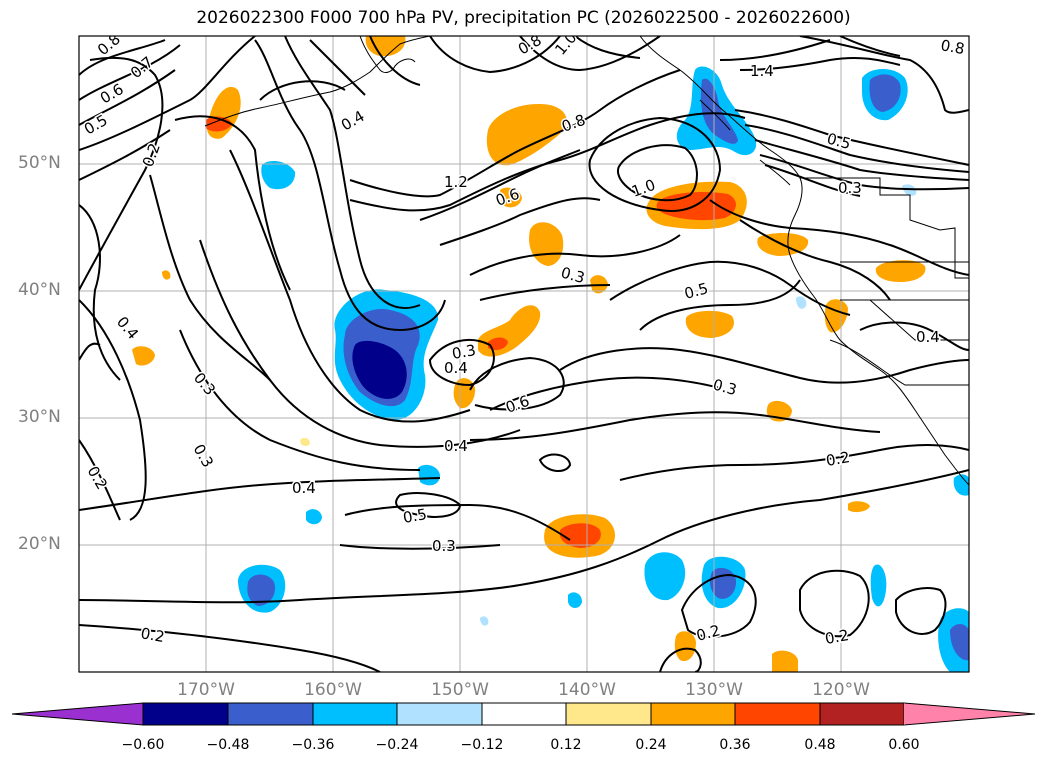 The height and width of the screenshot is (765, 1047). What do you see at coordinates (39, 163) in the screenshot?
I see `lat-label: 50°N` at bounding box center [39, 163].